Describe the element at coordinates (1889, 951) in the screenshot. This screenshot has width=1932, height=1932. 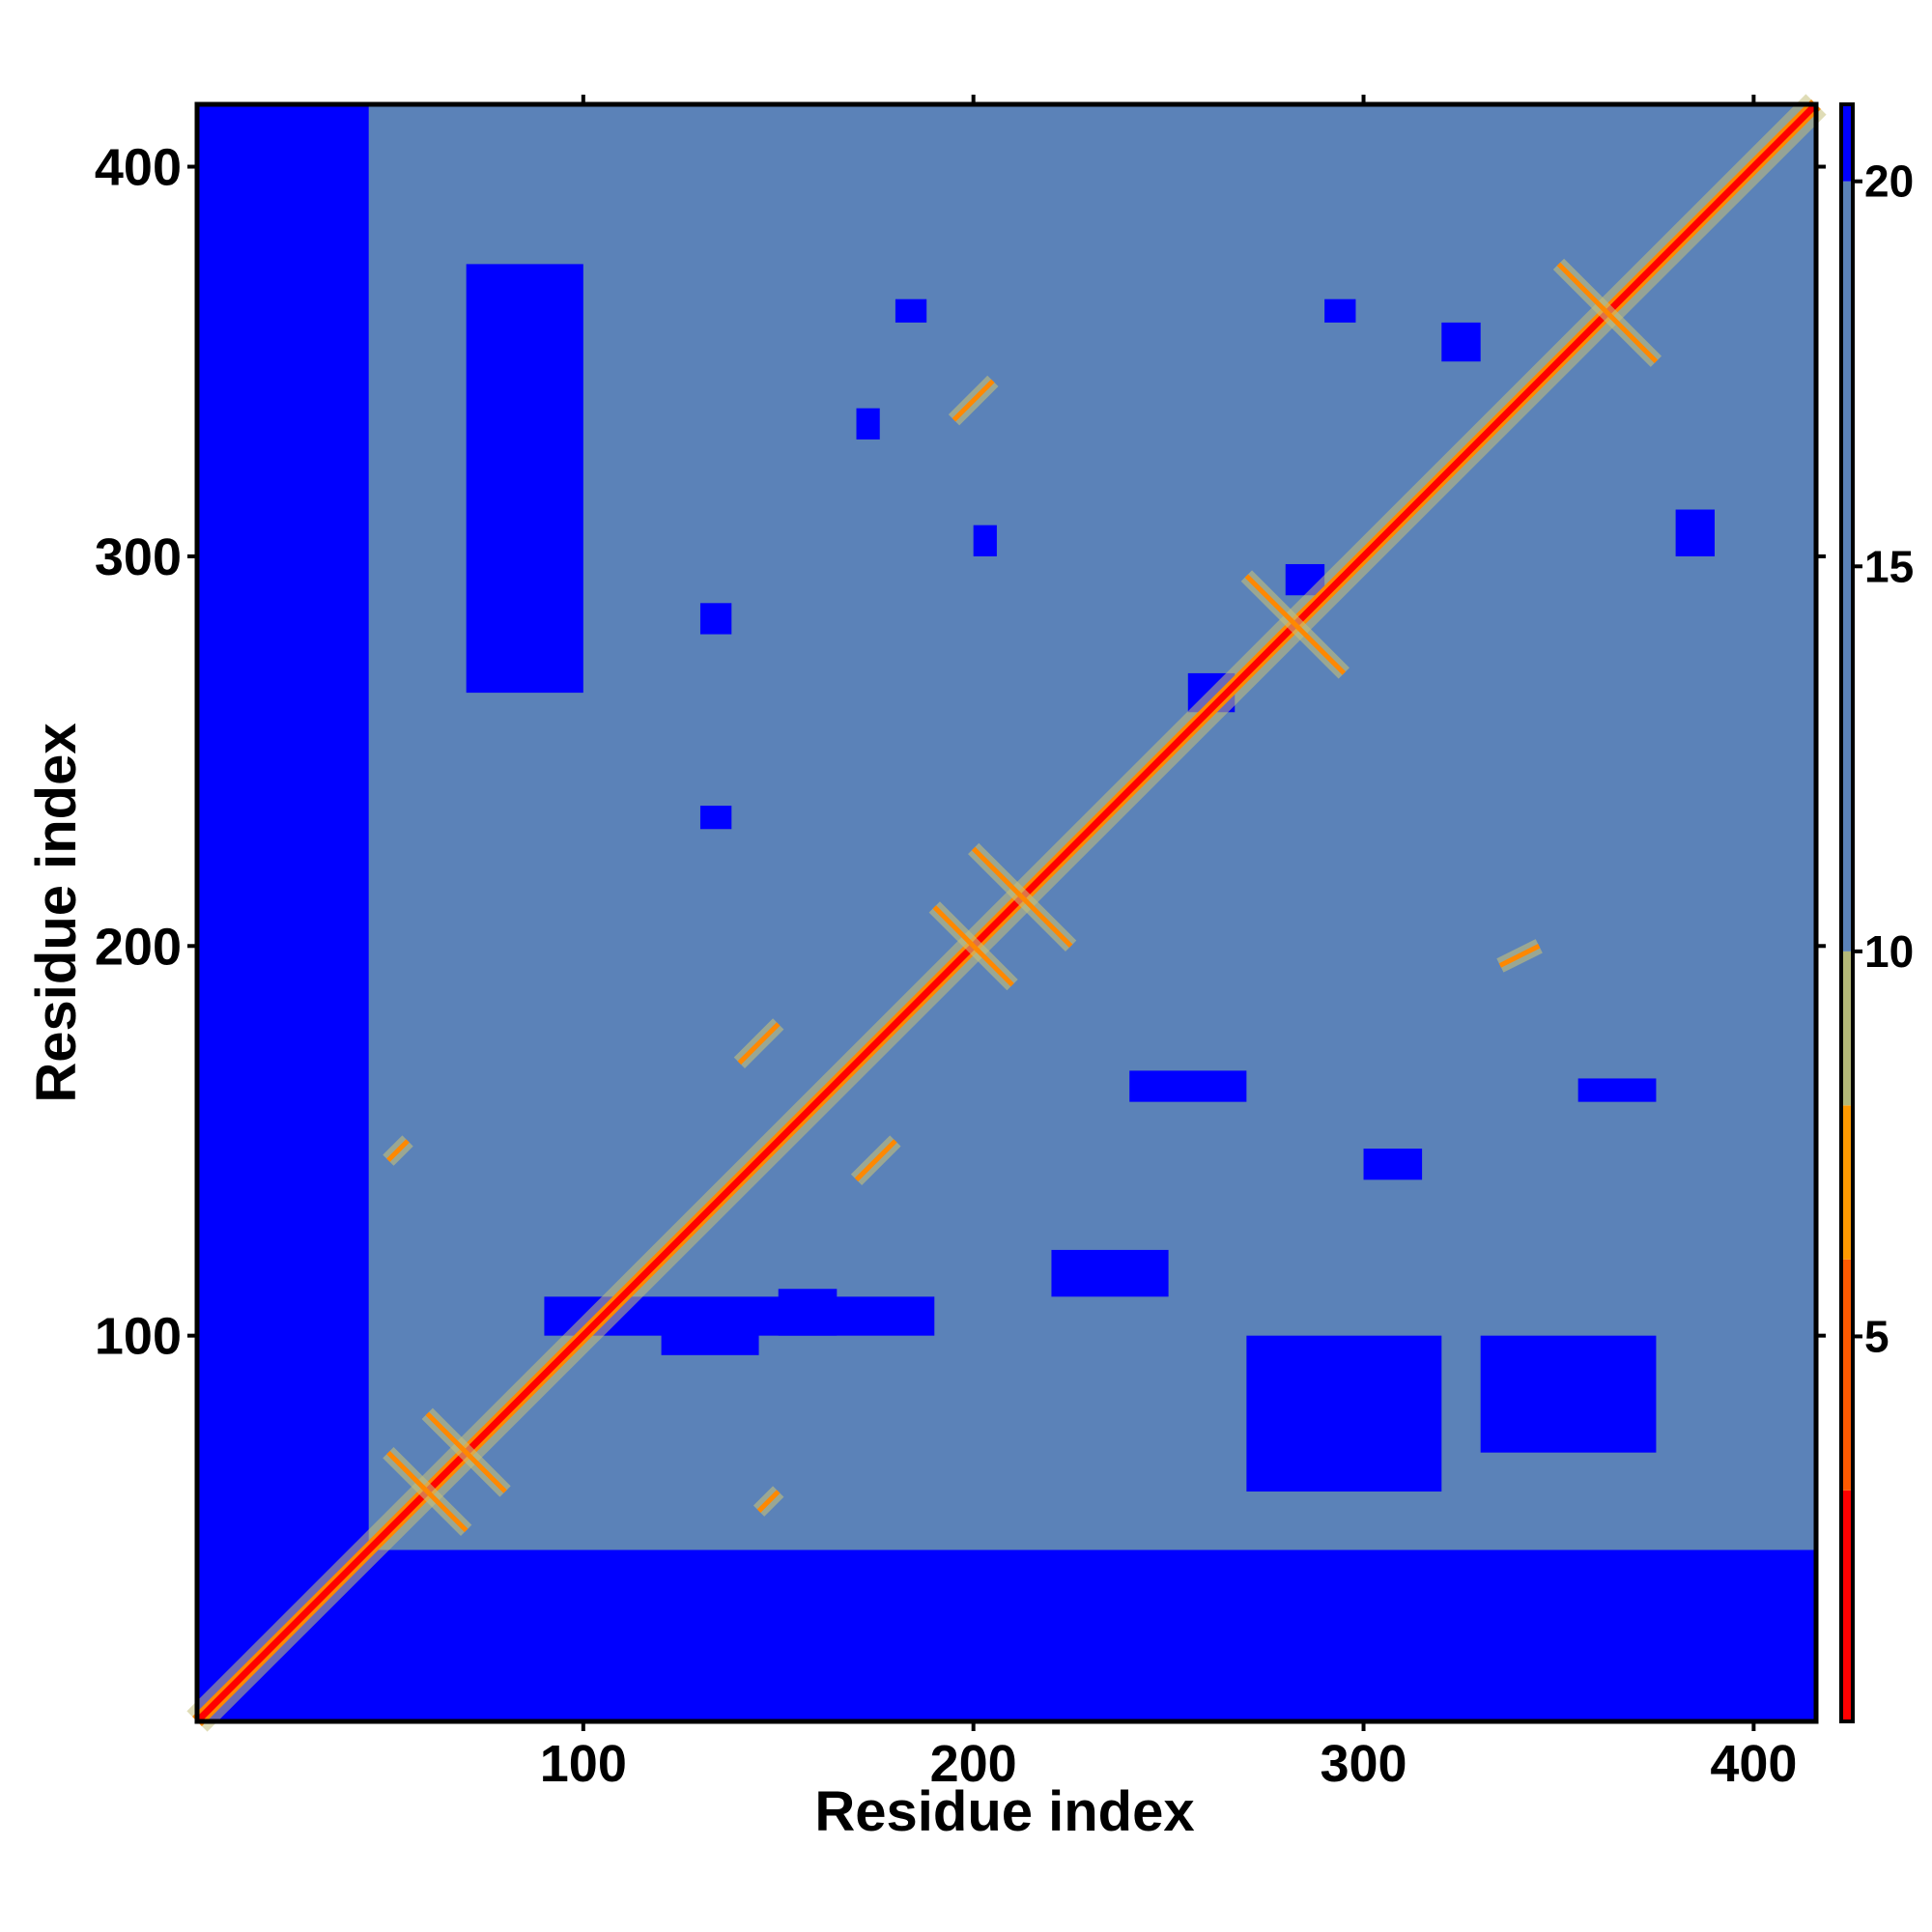
I see `colorbar-tick-label: 10` at that location.